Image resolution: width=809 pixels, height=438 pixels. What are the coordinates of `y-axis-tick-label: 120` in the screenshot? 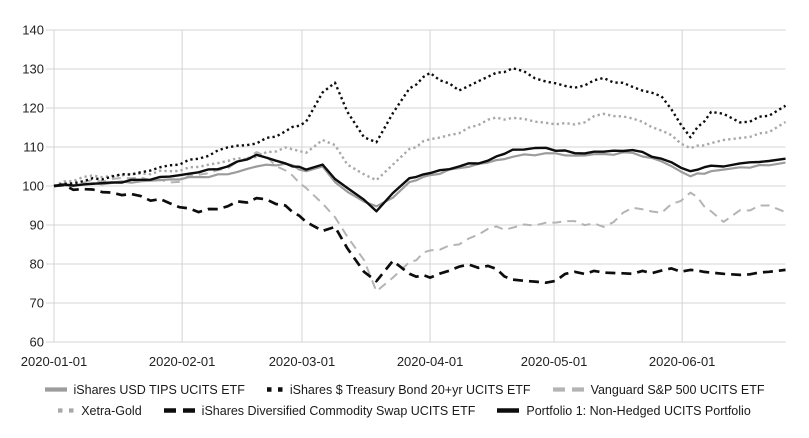 It's located at (33, 108).